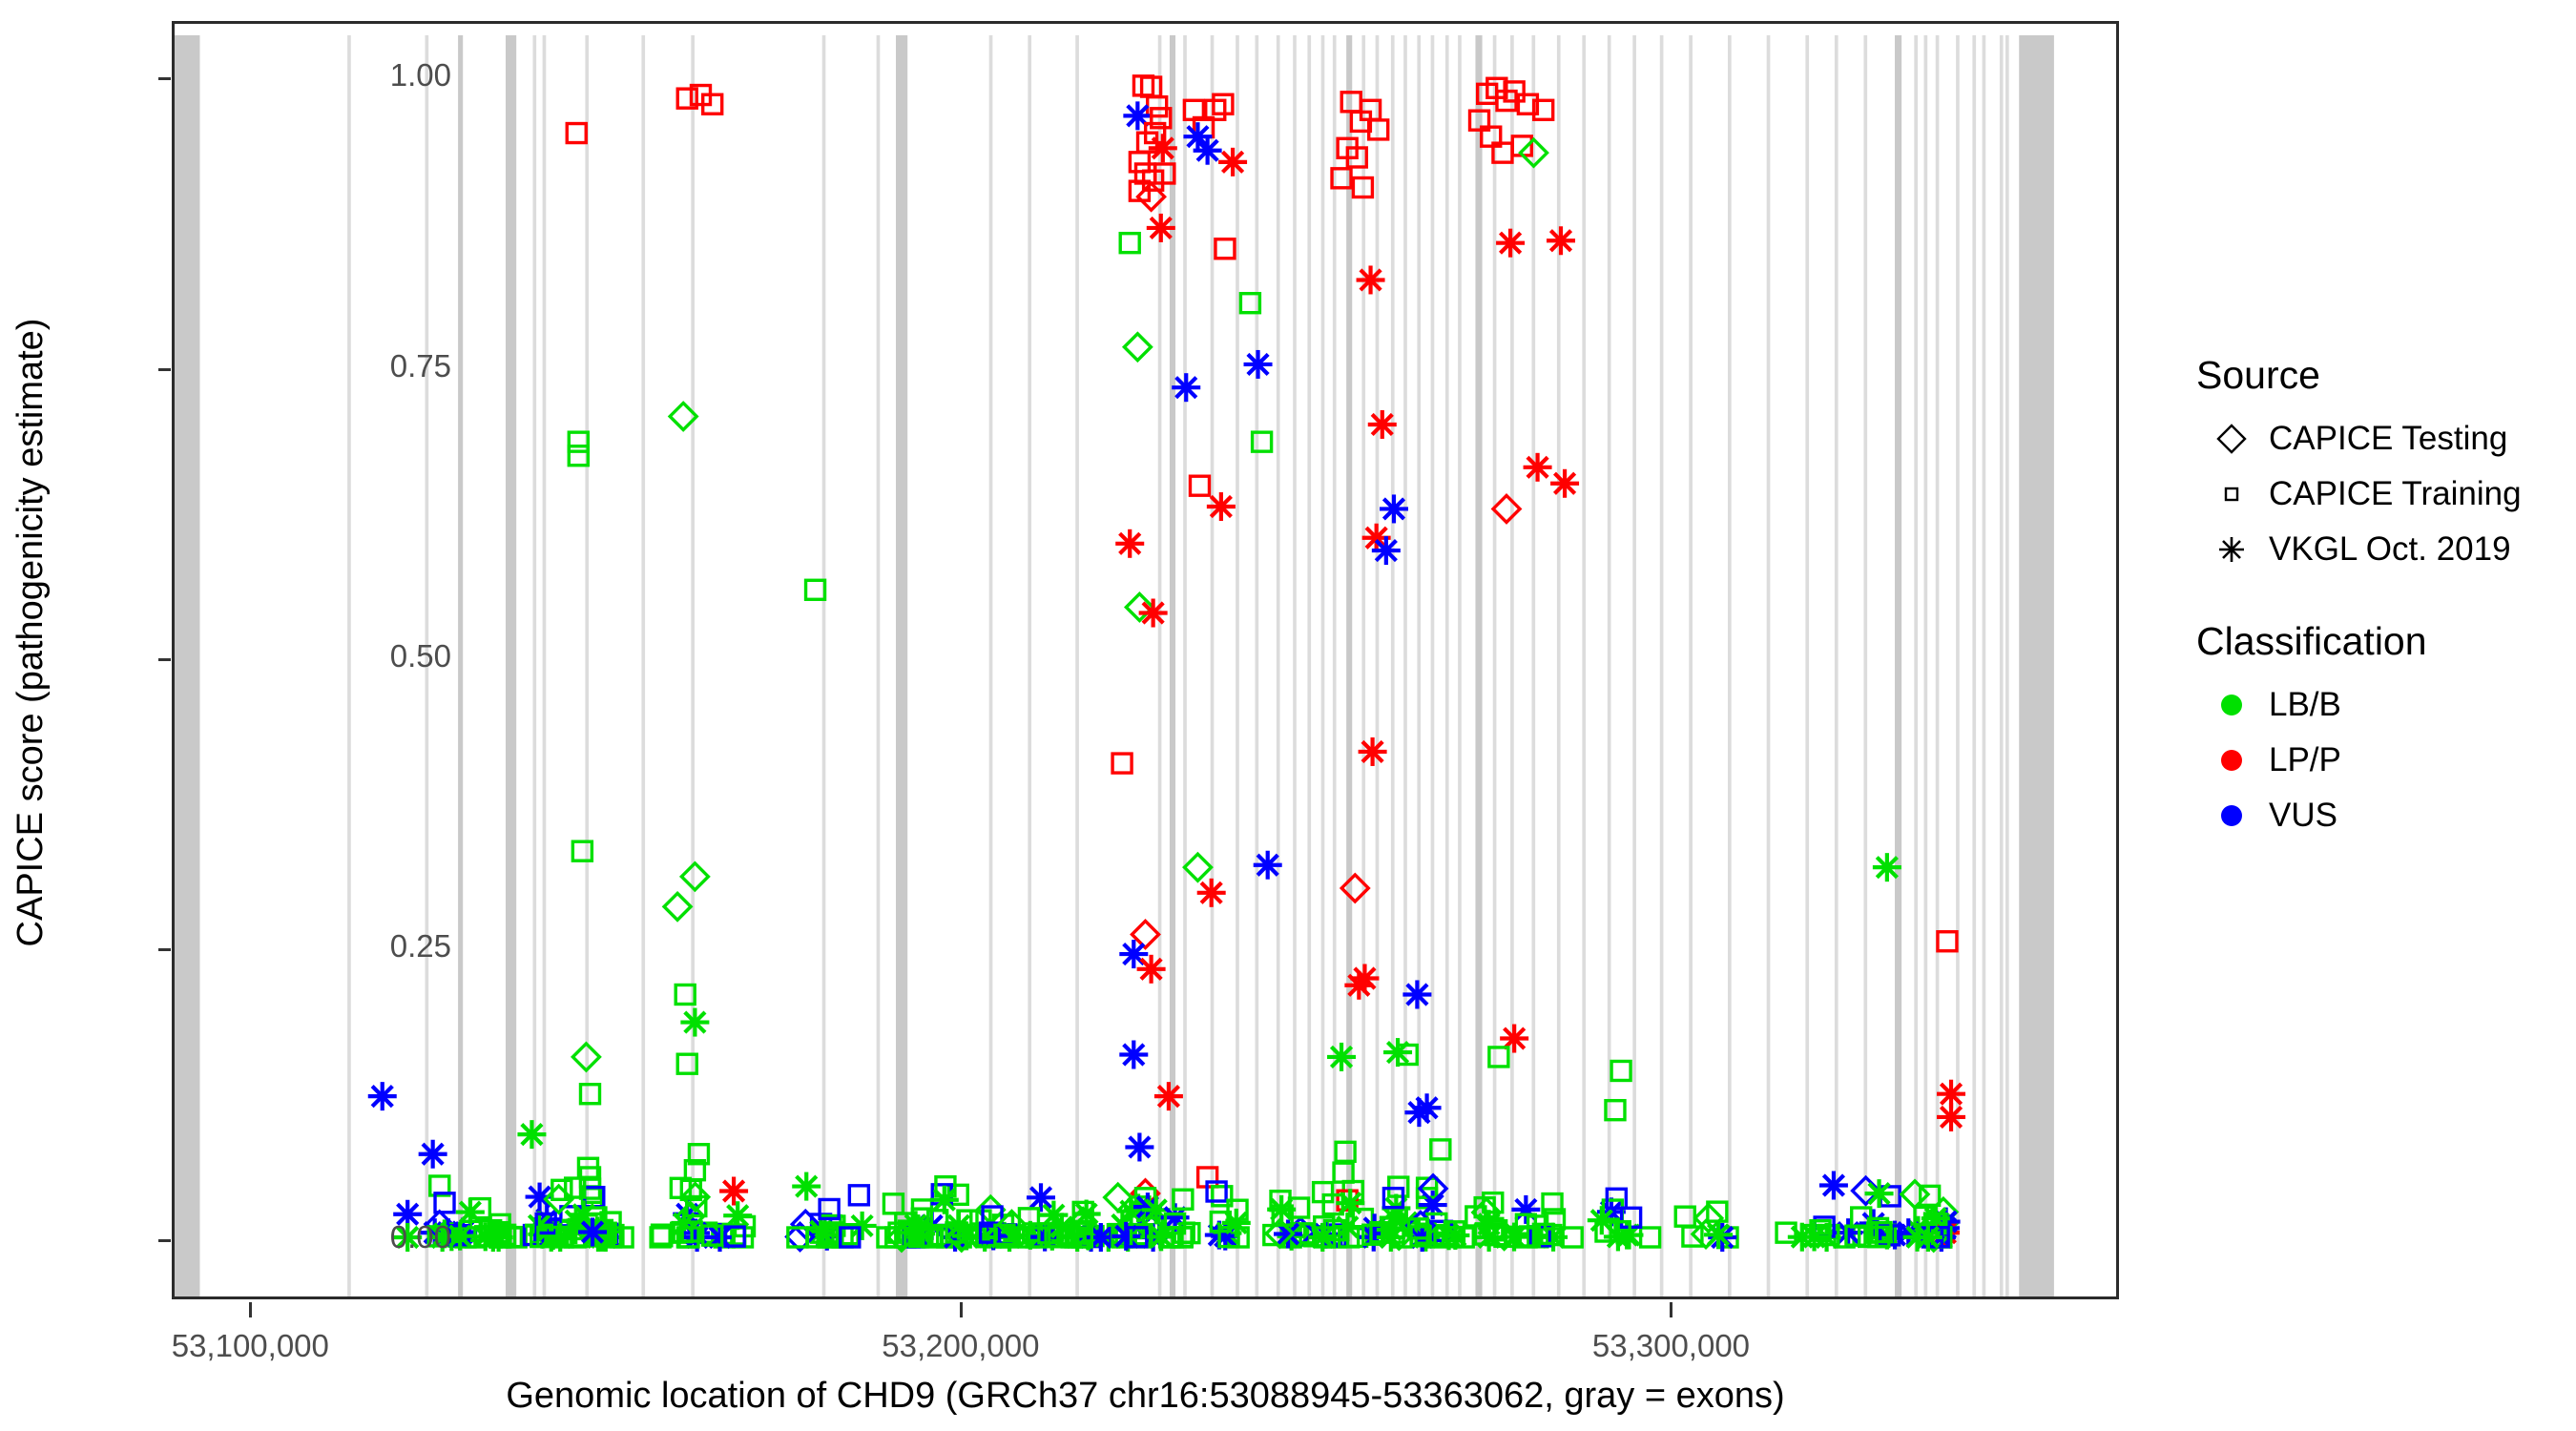 This screenshot has width=2576, height=1431. Describe the element at coordinates (420, 946) in the screenshot. I see `y-tick-label: 0.25` at that location.